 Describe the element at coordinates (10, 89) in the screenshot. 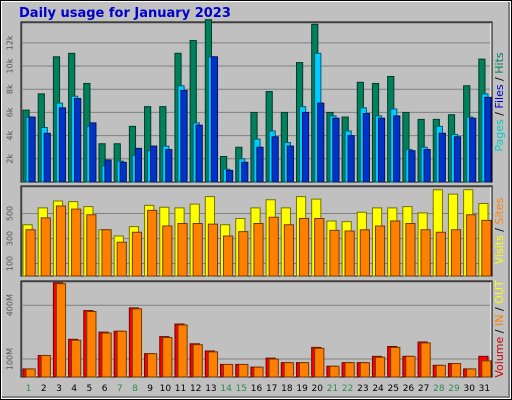

I see `y-tick-label: 8k` at that location.